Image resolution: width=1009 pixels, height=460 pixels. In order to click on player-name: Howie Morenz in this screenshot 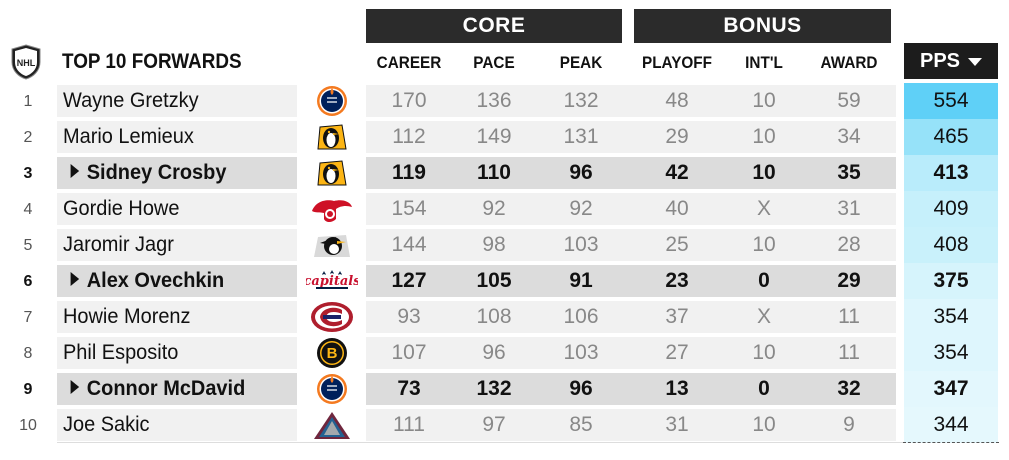, I will do `click(127, 317)`.